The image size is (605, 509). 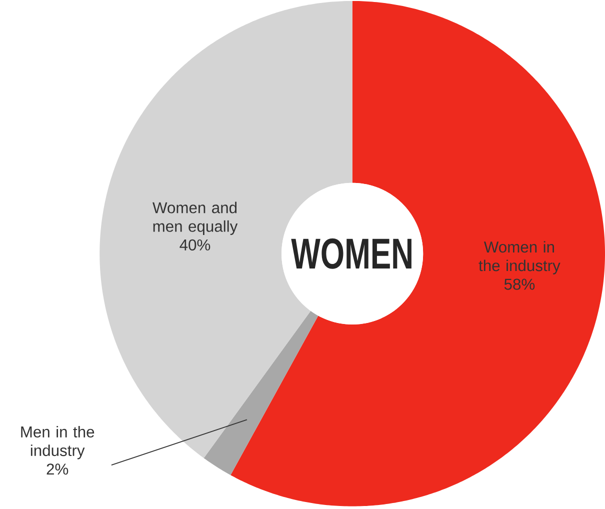 I want to click on slice-label: Men in the industry, so click(x=57, y=443).